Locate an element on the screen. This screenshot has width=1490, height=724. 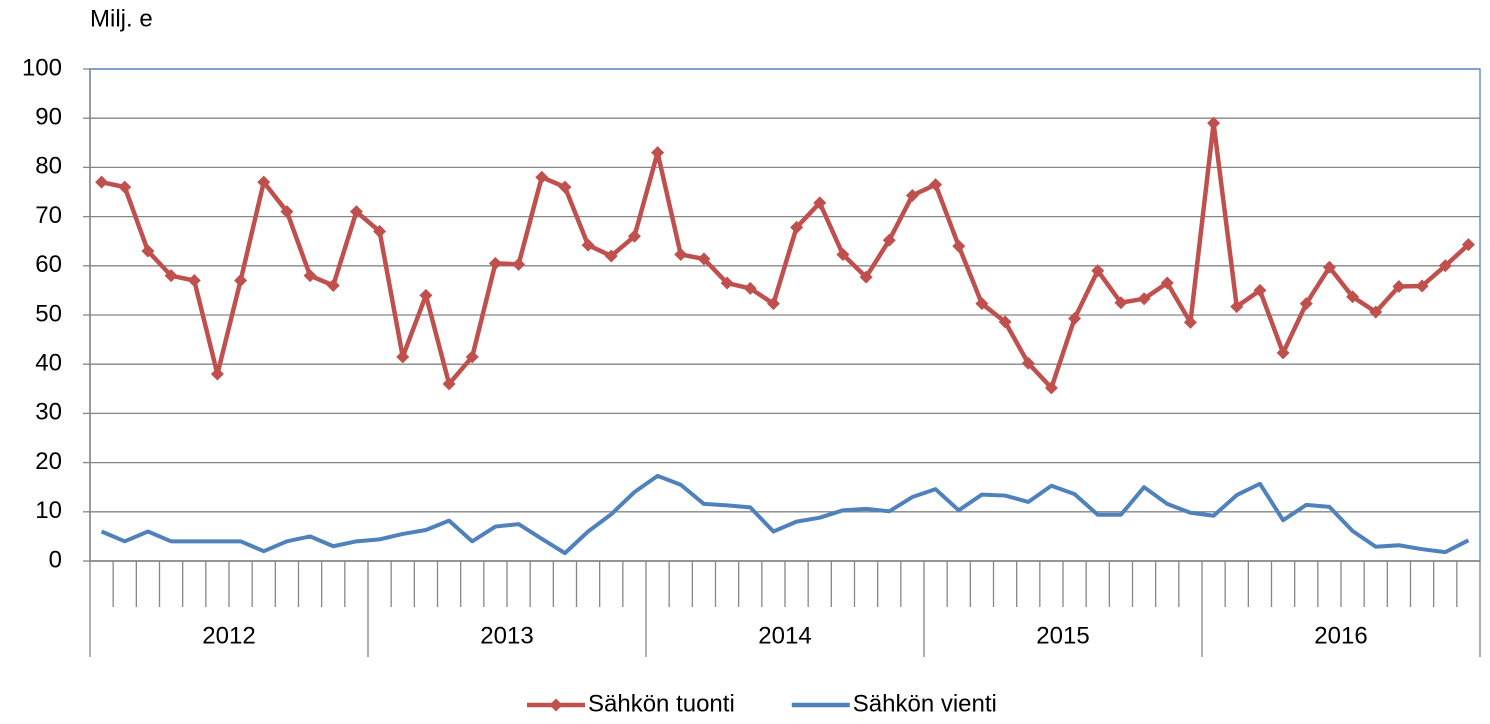
y-tick-label: 30 is located at coordinates (48, 412).